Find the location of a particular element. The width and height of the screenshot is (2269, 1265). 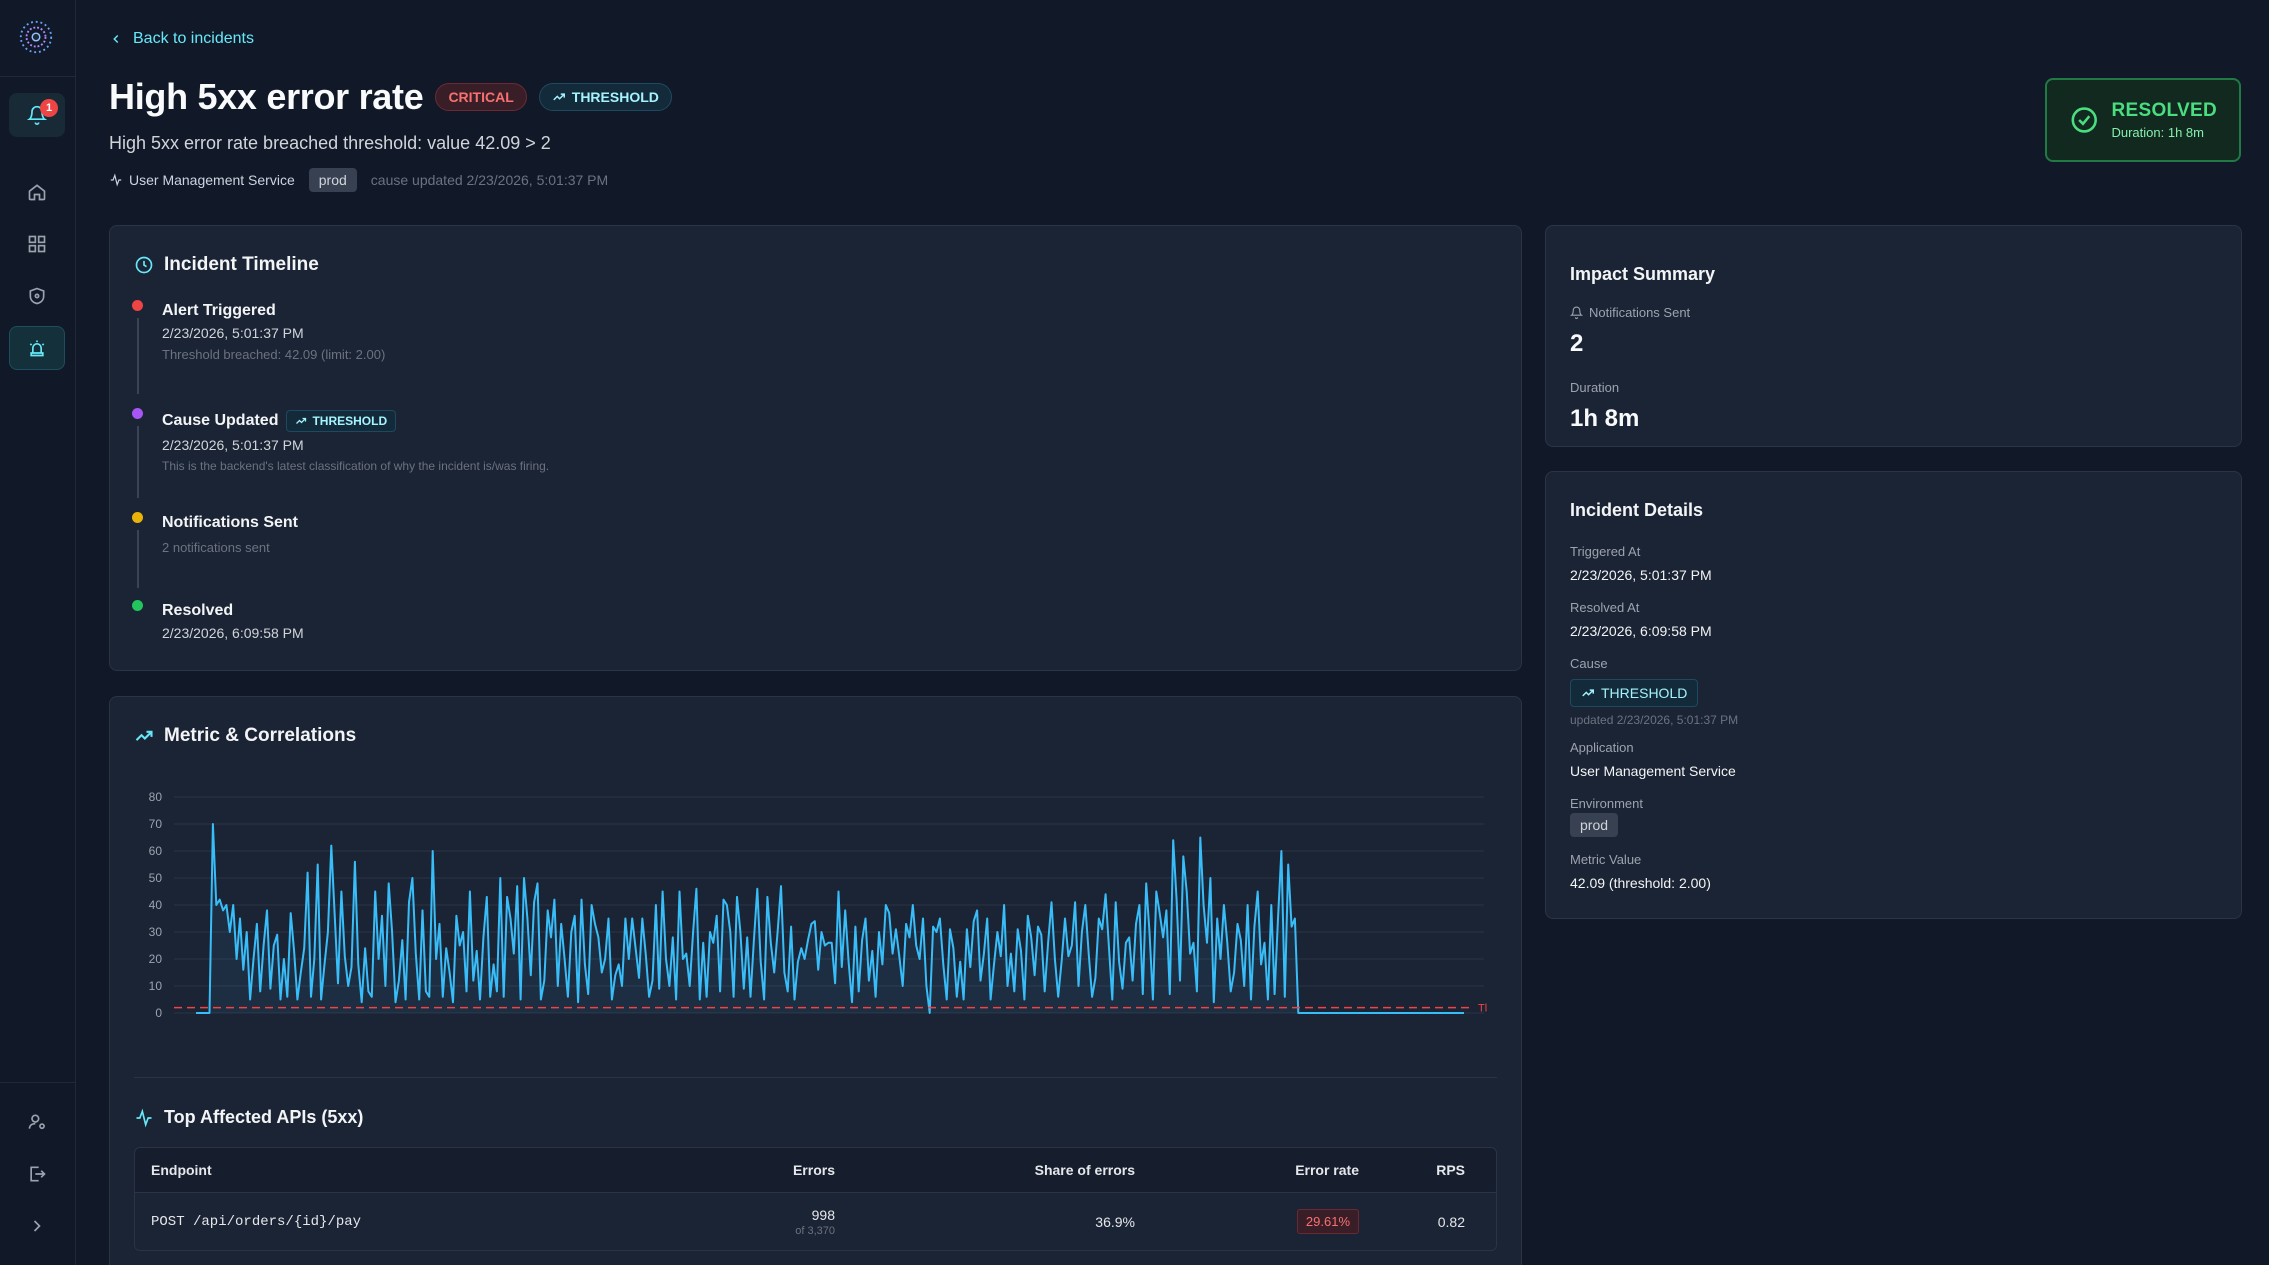

sidebar-item-alerts: 1 is located at coordinates (37, 115).